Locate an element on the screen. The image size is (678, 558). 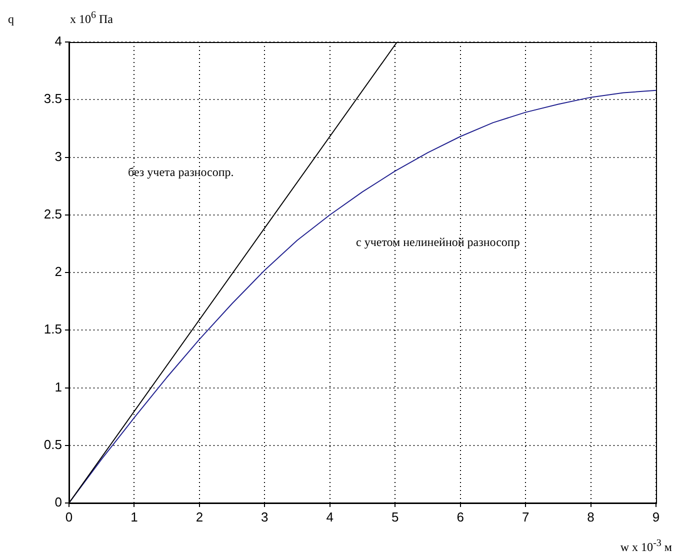
x-tick-label: 5 is located at coordinates (395, 516).